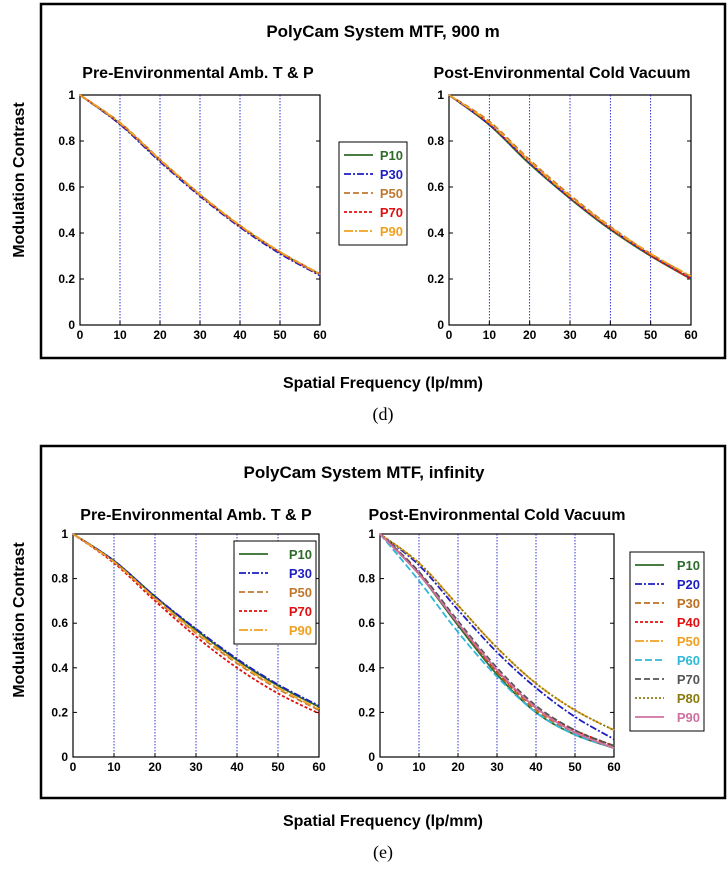  What do you see at coordinates (383, 821) in the screenshot?
I see `figure-e-xlabel: Spatial Frequency (lp/mm)` at bounding box center [383, 821].